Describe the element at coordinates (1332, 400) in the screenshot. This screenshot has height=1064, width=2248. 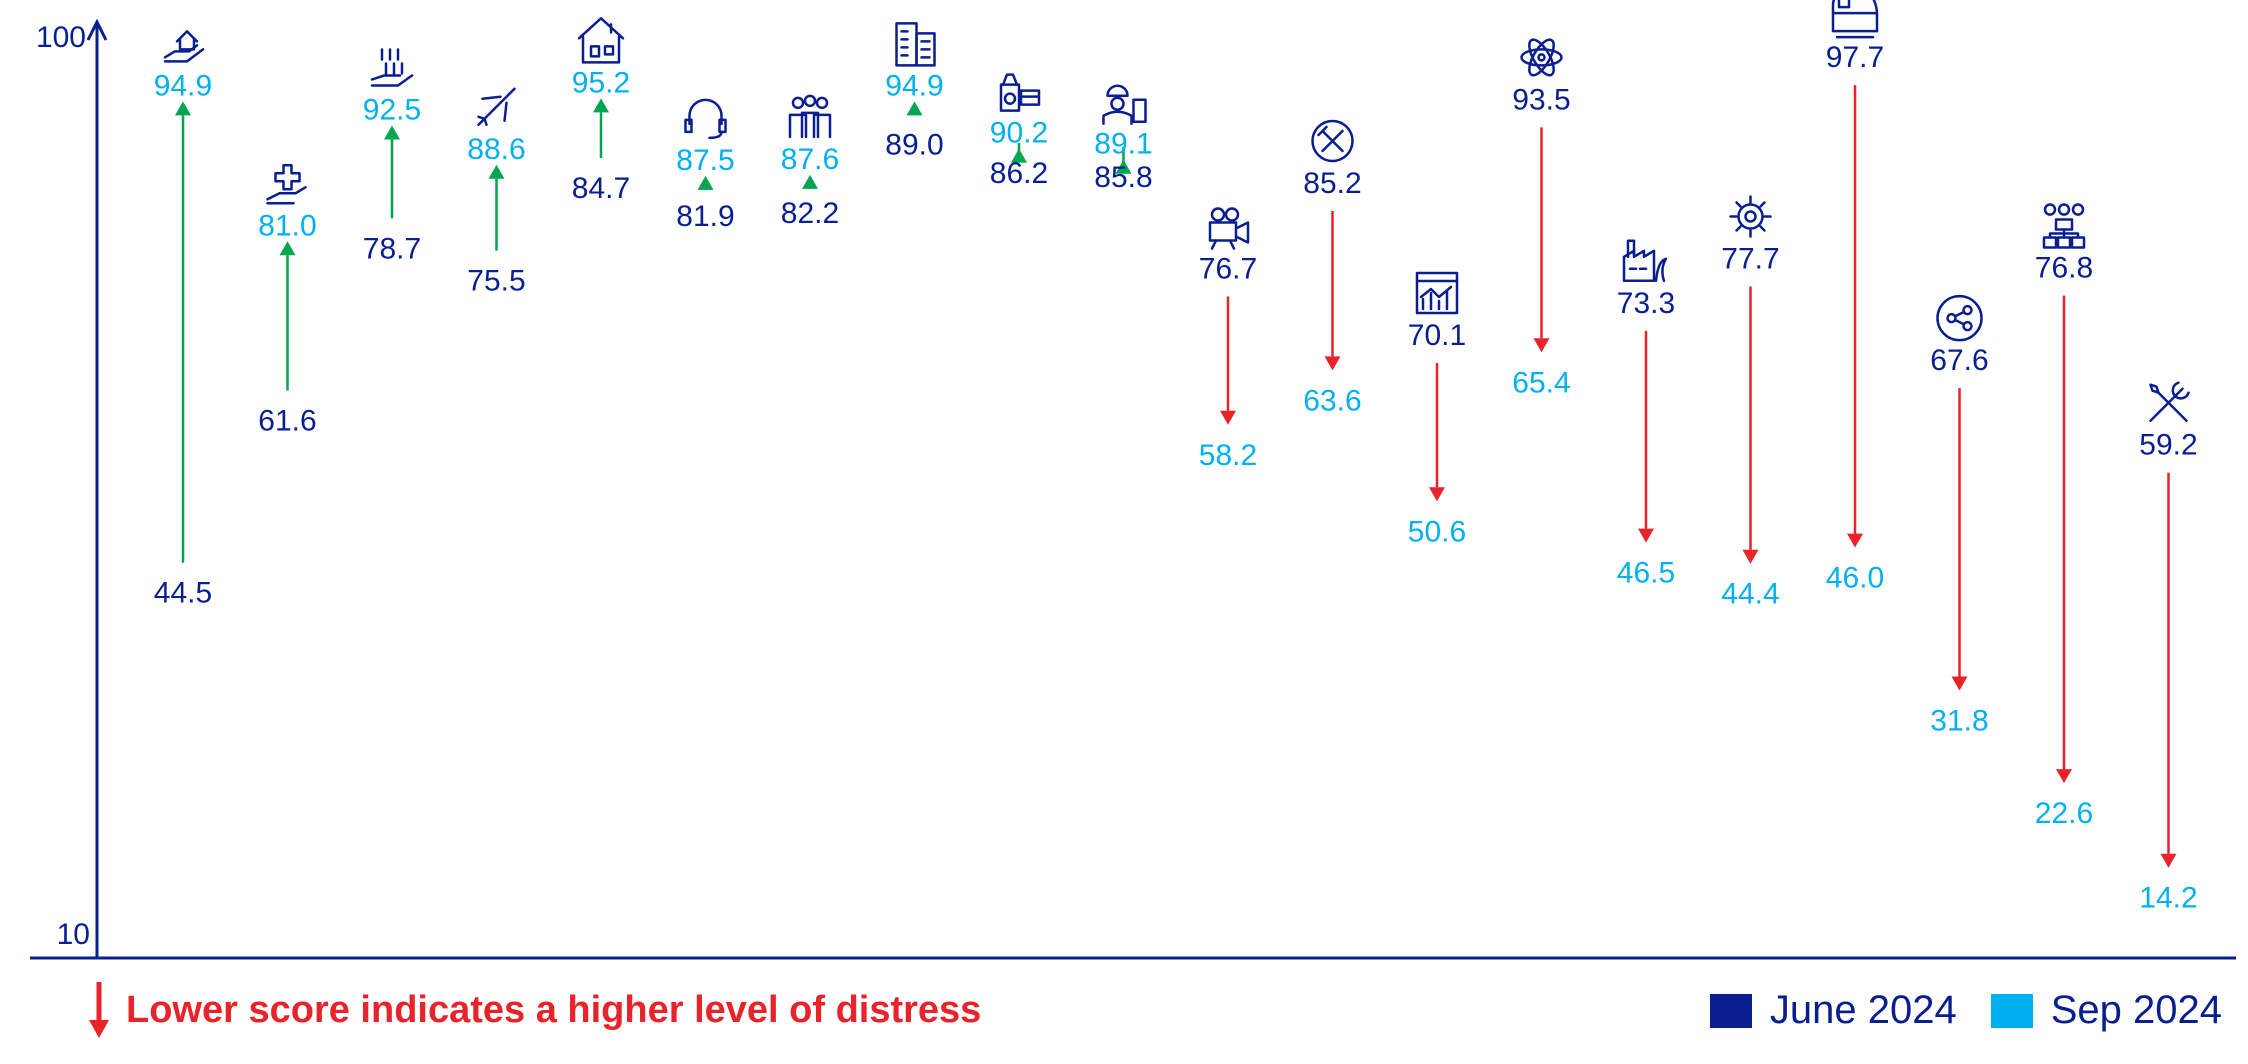
I see `sep-value-label: 63.6` at that location.